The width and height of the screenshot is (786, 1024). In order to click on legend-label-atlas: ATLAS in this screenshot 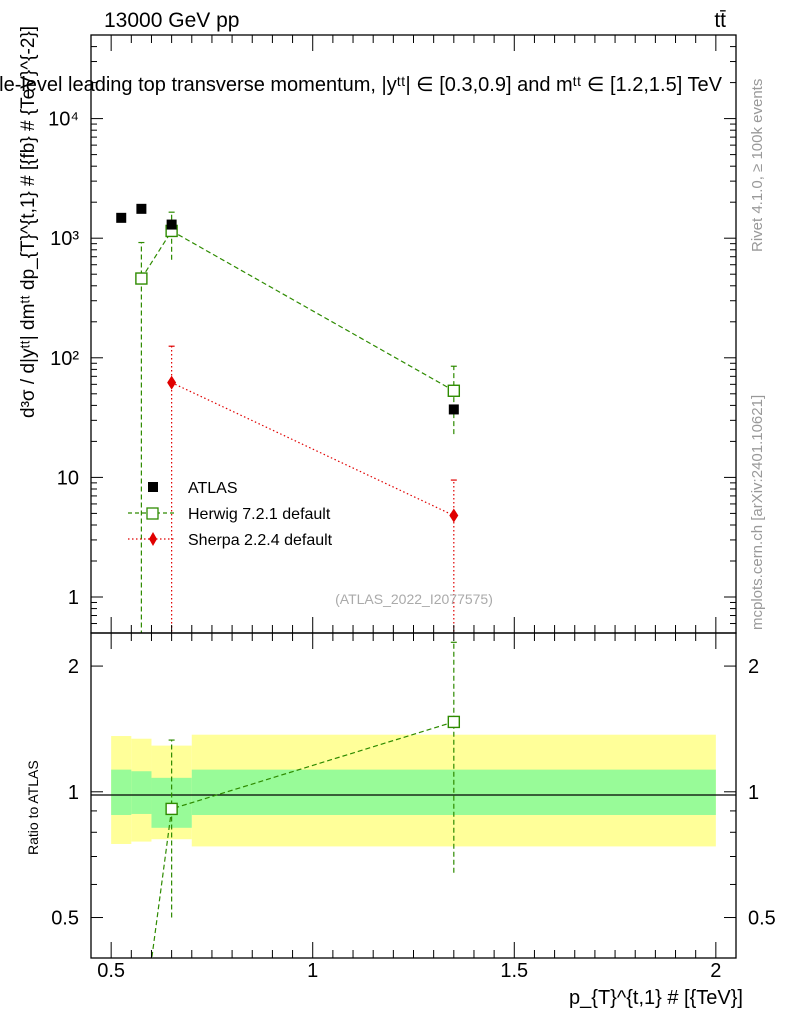, I will do `click(213, 488)`.